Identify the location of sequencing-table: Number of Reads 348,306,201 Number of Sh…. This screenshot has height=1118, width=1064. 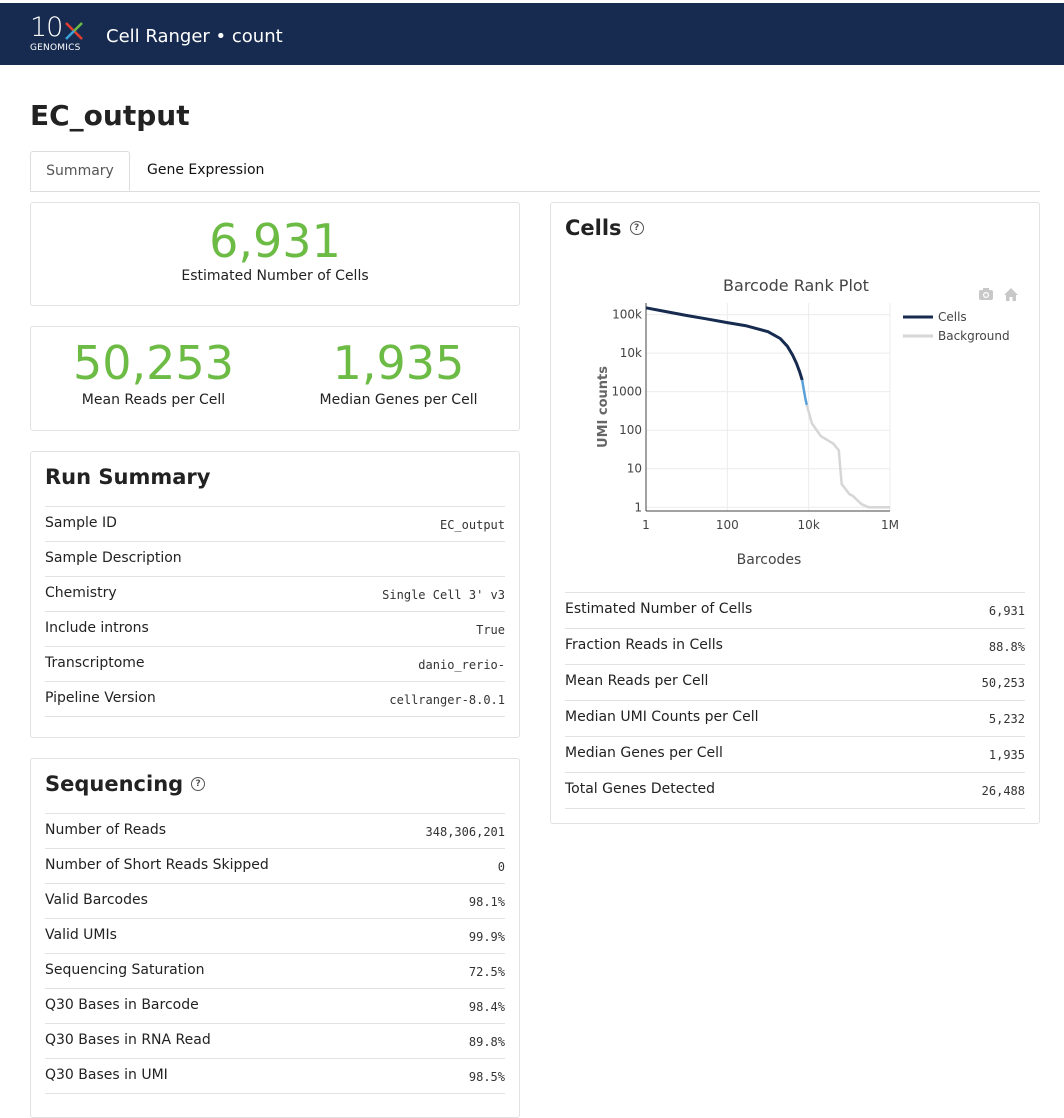
(275, 953).